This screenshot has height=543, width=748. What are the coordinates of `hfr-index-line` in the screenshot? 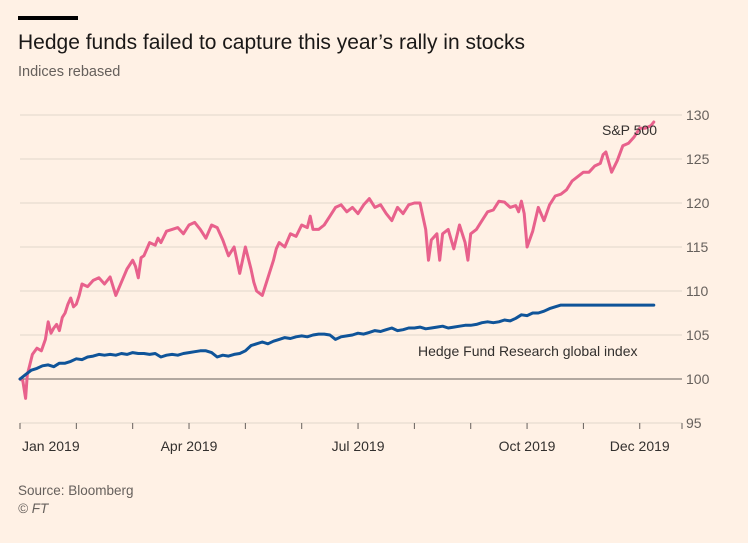 It's located at (337, 342).